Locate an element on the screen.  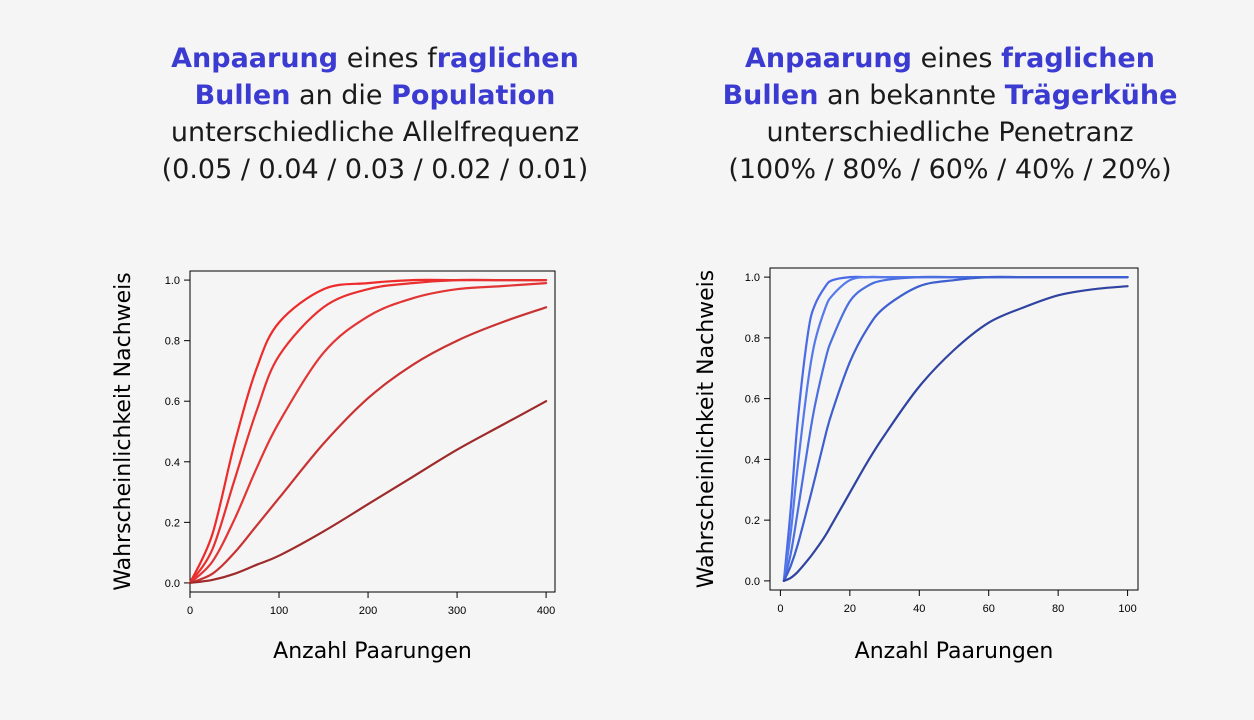
left-title-line-4: (0.05 / 0.04 / 0.03 / 0.02 / 0.01) is located at coordinates (375, 169).